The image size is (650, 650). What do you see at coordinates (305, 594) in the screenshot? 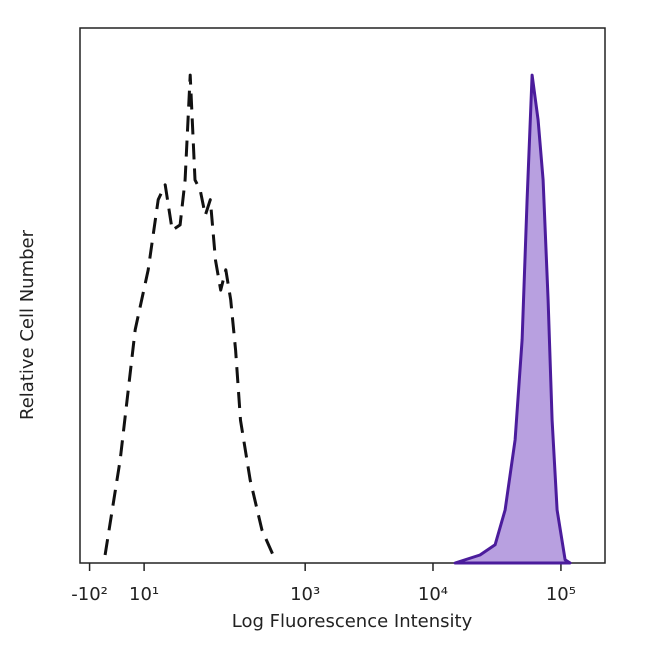
I see `x-tick-label: 10³` at bounding box center [305, 594].